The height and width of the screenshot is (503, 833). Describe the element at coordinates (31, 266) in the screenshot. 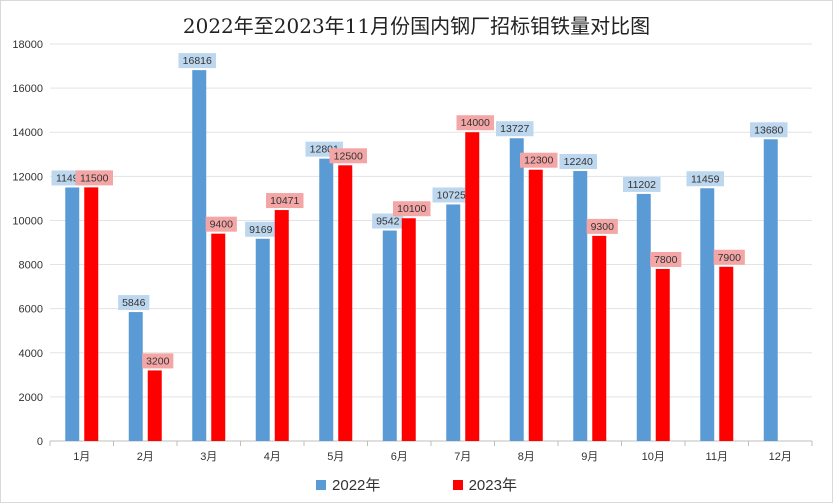

I see `y-tick-label: 8000` at that location.